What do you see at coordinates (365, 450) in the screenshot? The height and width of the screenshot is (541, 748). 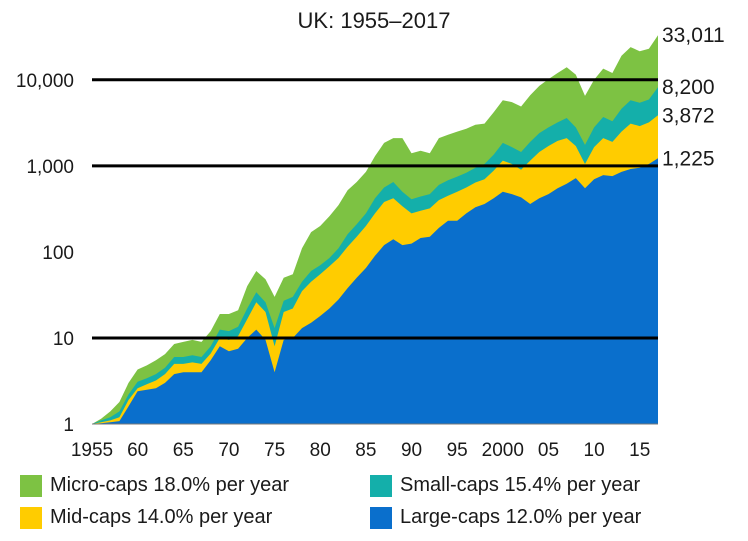 I see `x-tick-label: 85` at bounding box center [365, 450].